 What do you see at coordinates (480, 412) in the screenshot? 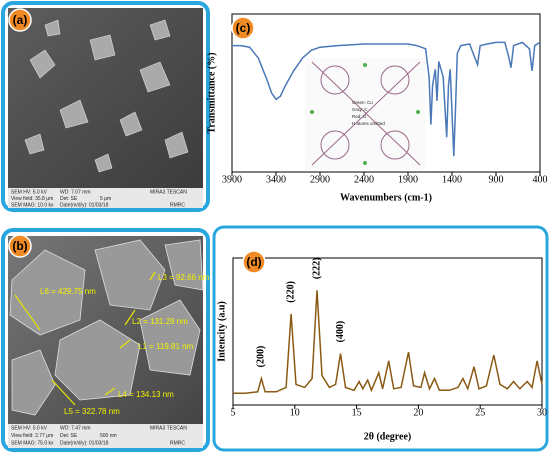
I see `x-tick-label: 25` at bounding box center [480, 412].